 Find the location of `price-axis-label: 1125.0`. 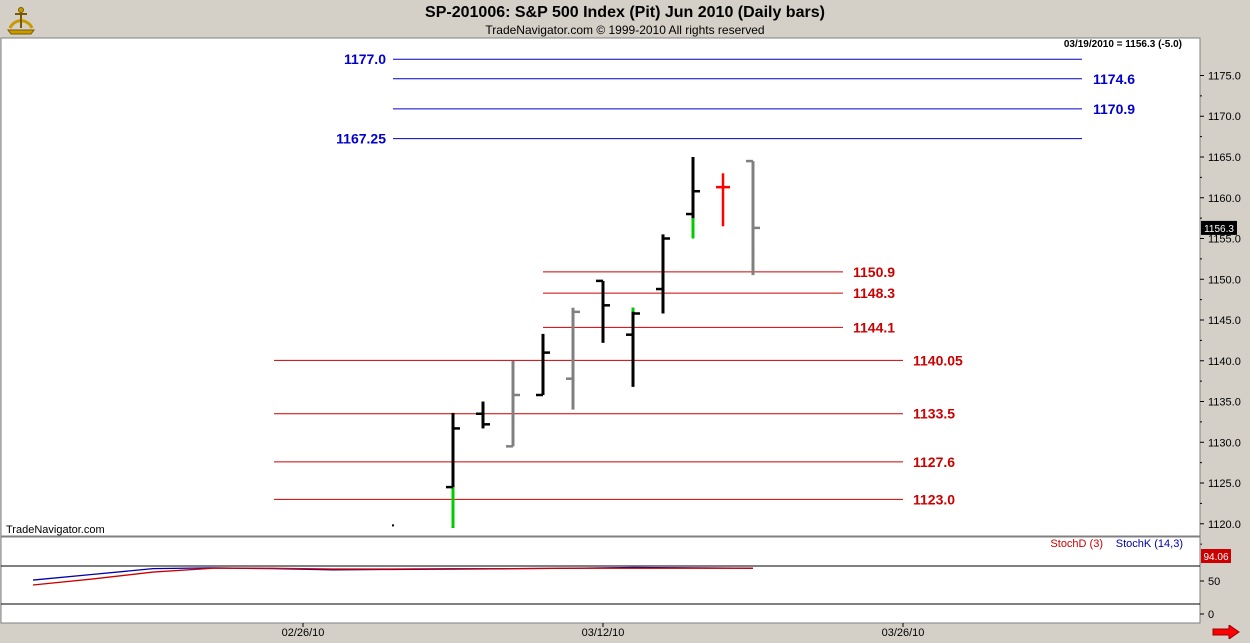

price-axis-label: 1125.0 is located at coordinates (1224, 484).